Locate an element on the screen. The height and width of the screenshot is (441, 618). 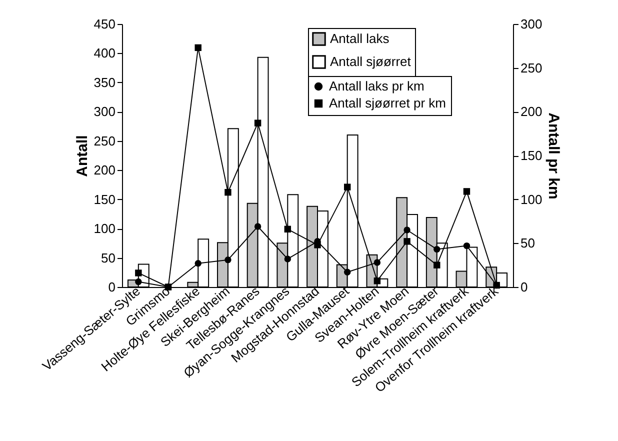
y-tick-label: 200 is located at coordinates (105, 170).